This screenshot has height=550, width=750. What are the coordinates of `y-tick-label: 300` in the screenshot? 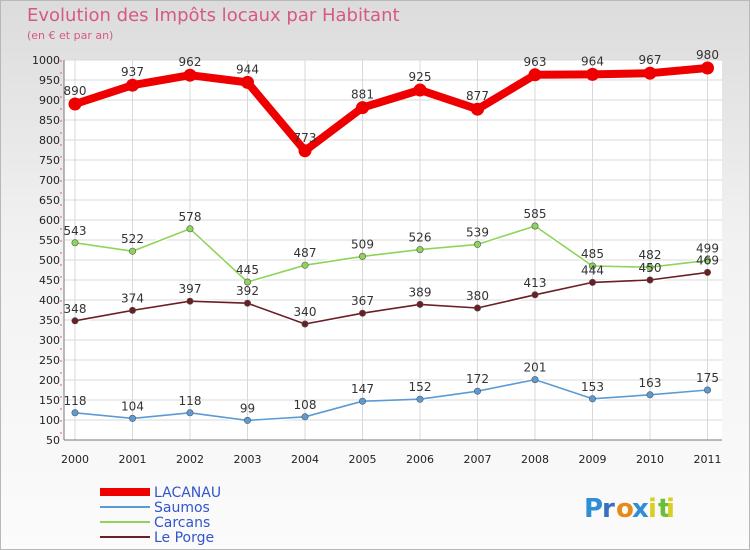 It's located at (49, 340).